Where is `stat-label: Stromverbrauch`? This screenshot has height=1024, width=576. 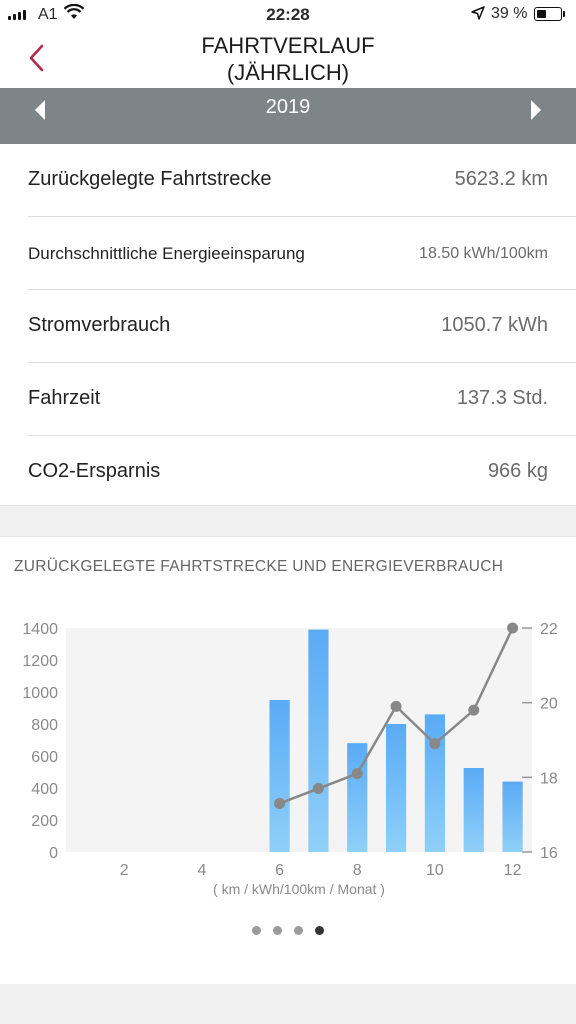 stat-label: Stromverbrauch is located at coordinates (99, 325).